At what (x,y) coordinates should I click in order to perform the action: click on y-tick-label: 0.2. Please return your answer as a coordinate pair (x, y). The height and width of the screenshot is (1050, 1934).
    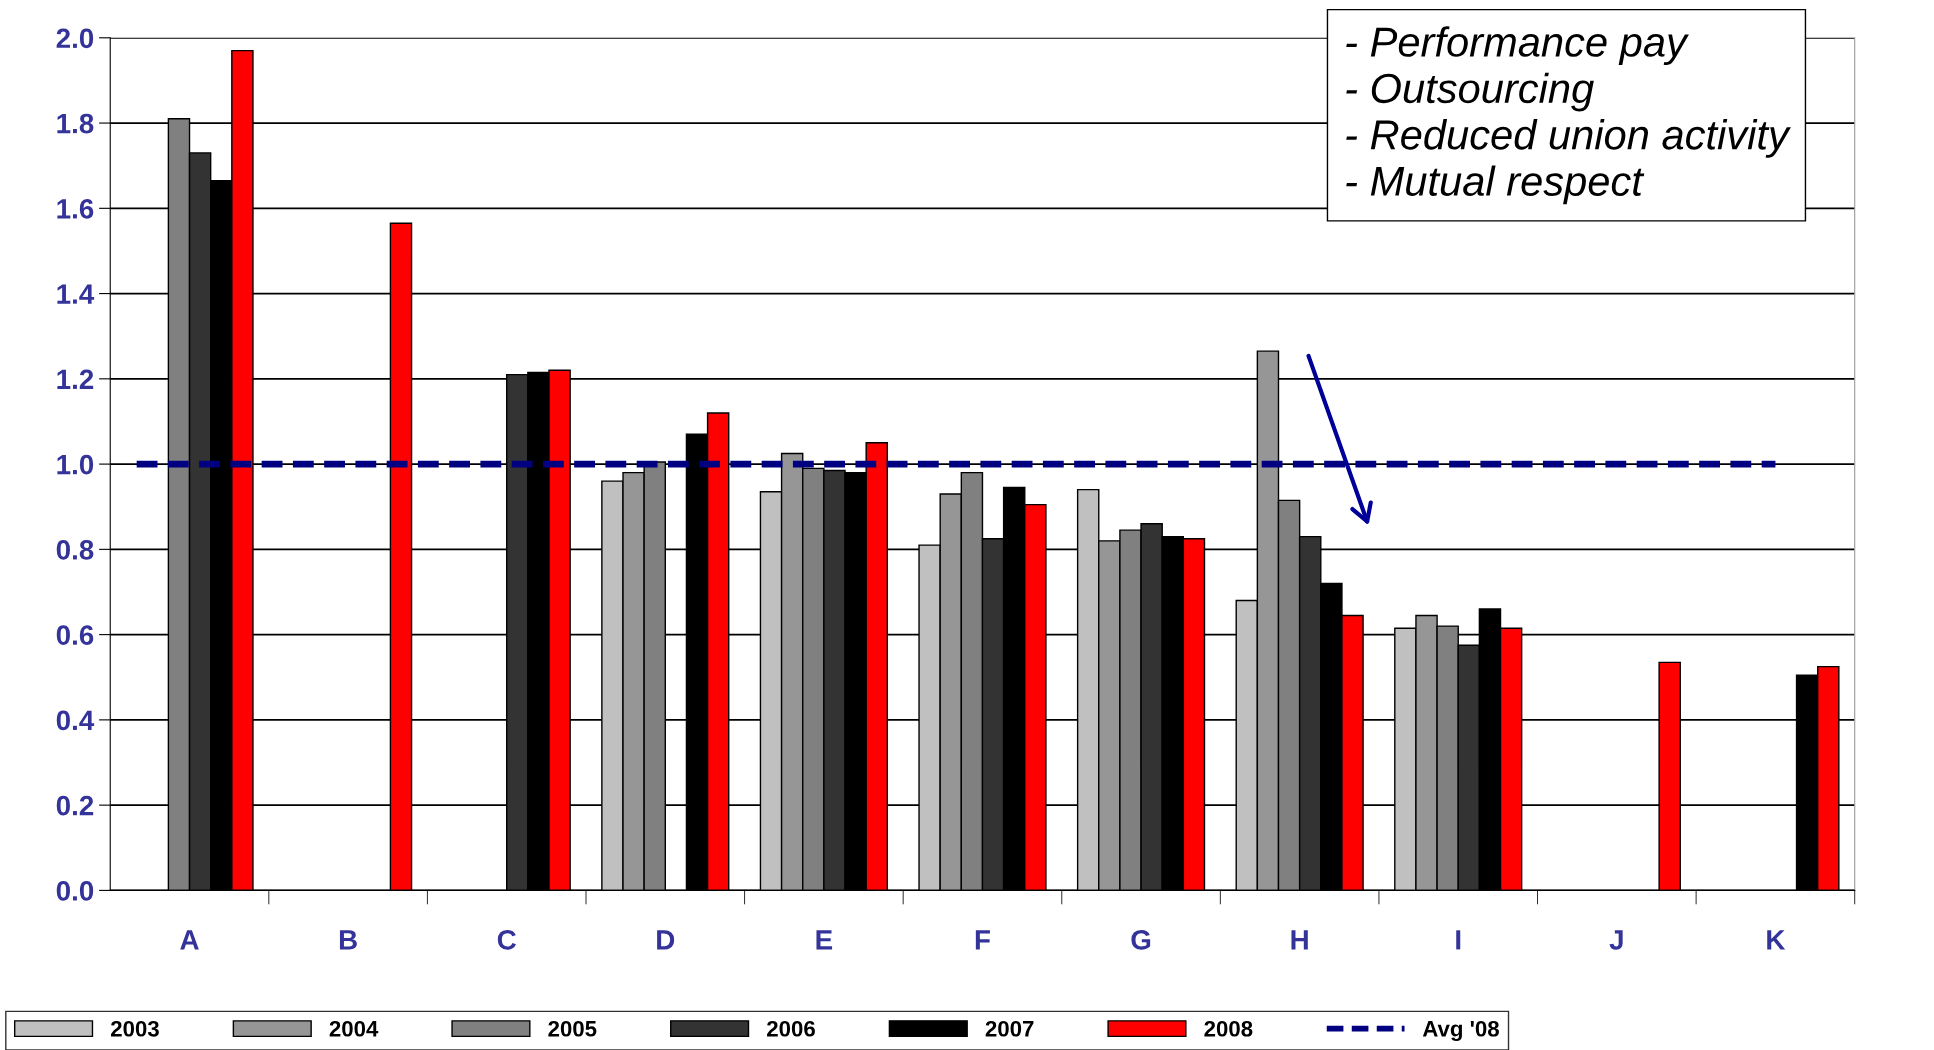
    Looking at the image, I should click on (75, 805).